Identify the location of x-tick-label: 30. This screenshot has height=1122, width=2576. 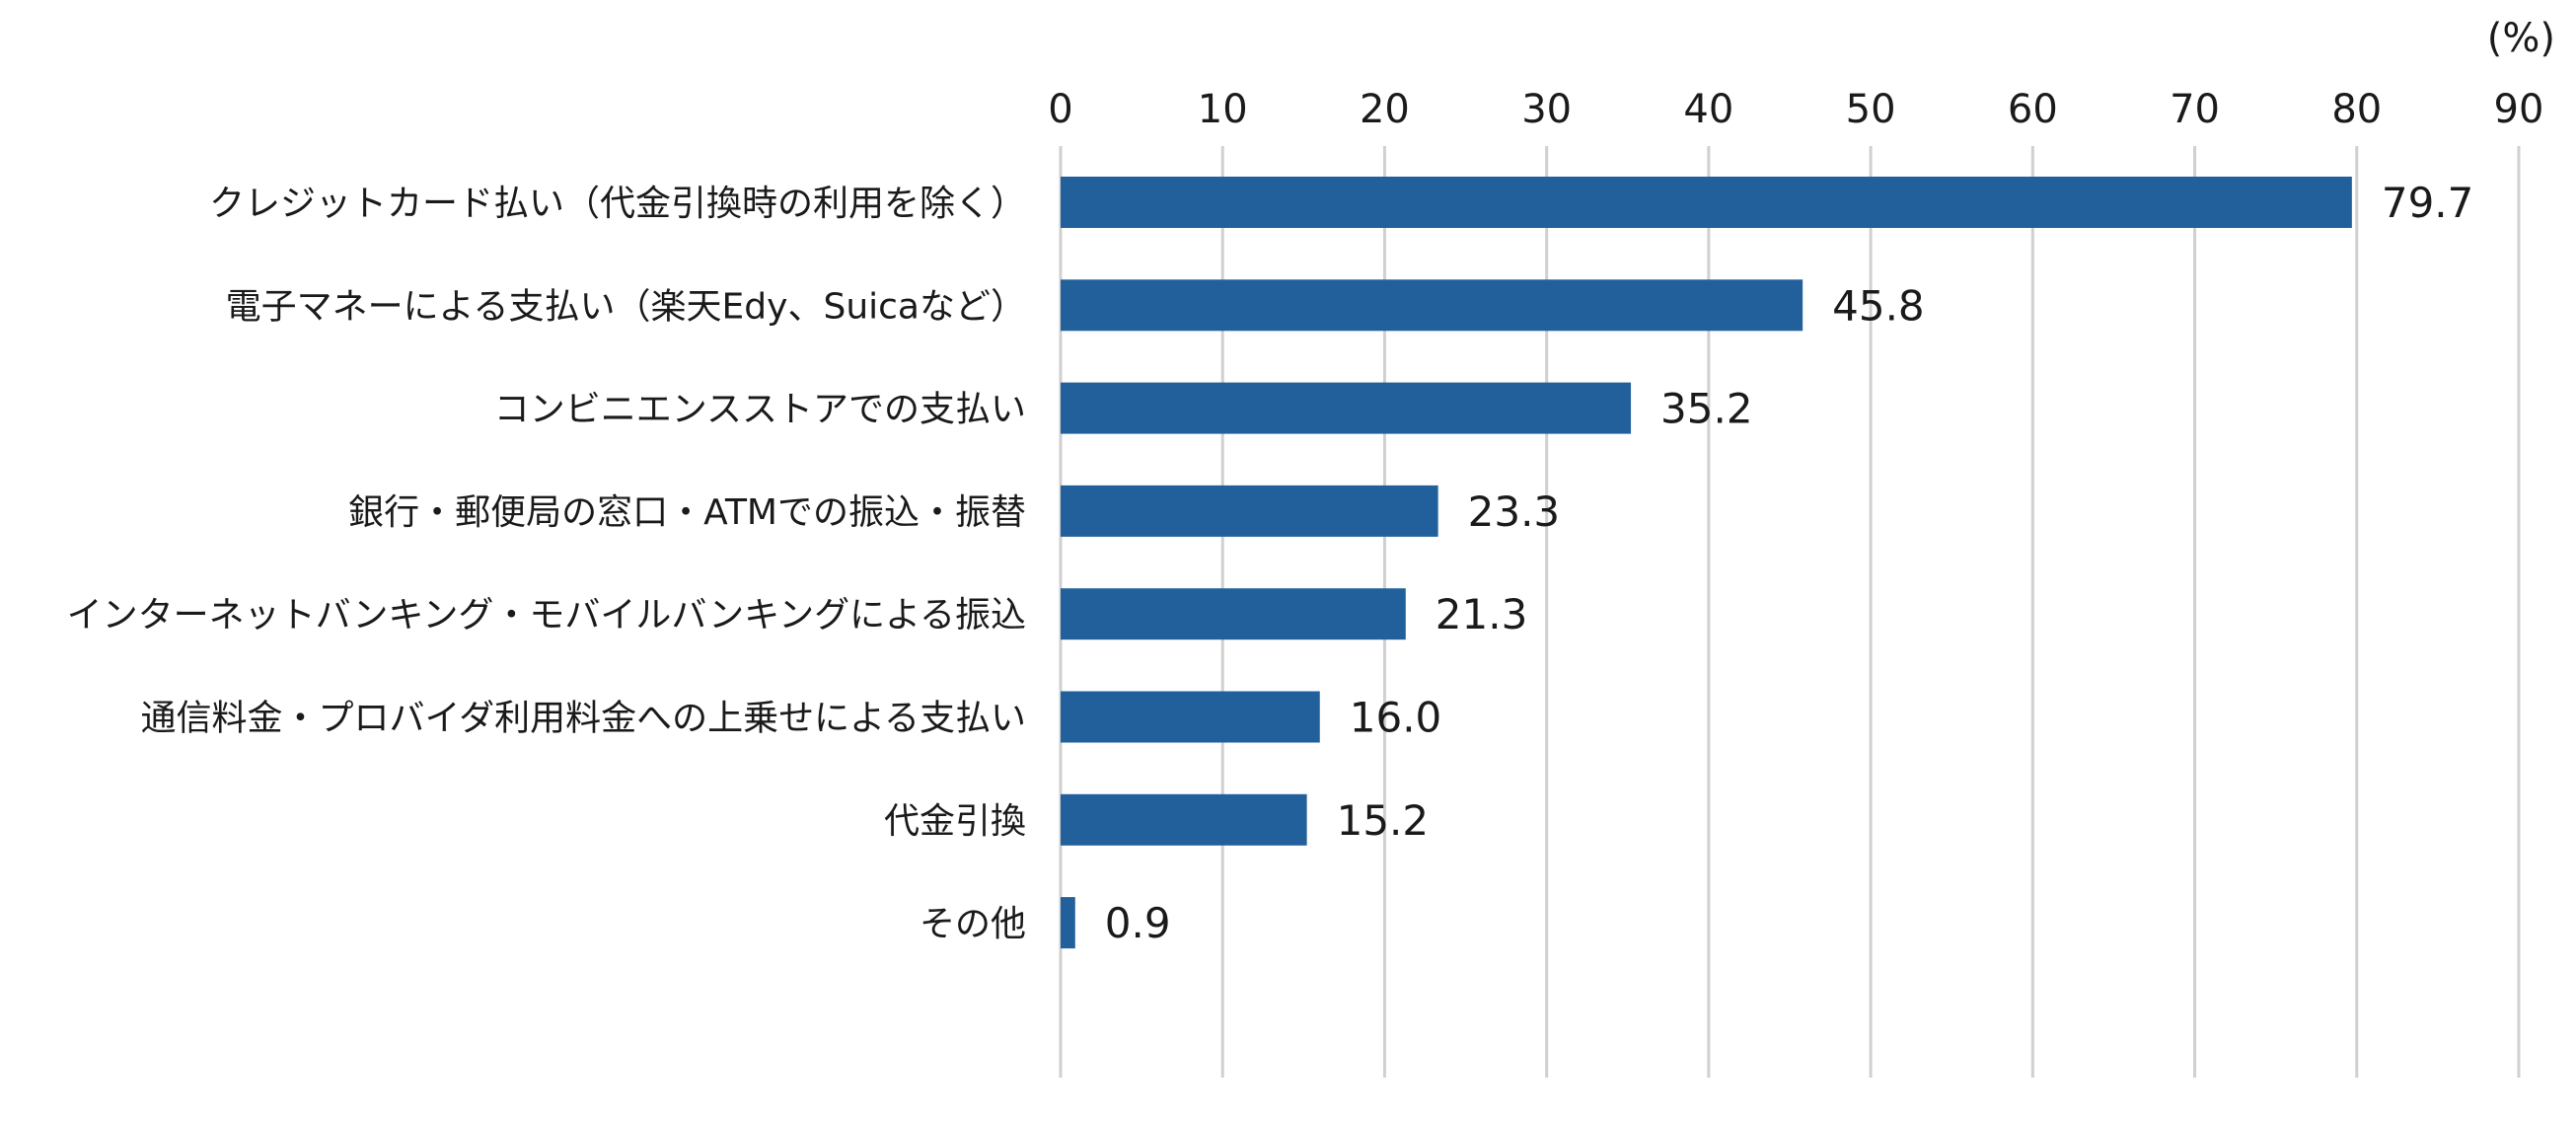
(1546, 110).